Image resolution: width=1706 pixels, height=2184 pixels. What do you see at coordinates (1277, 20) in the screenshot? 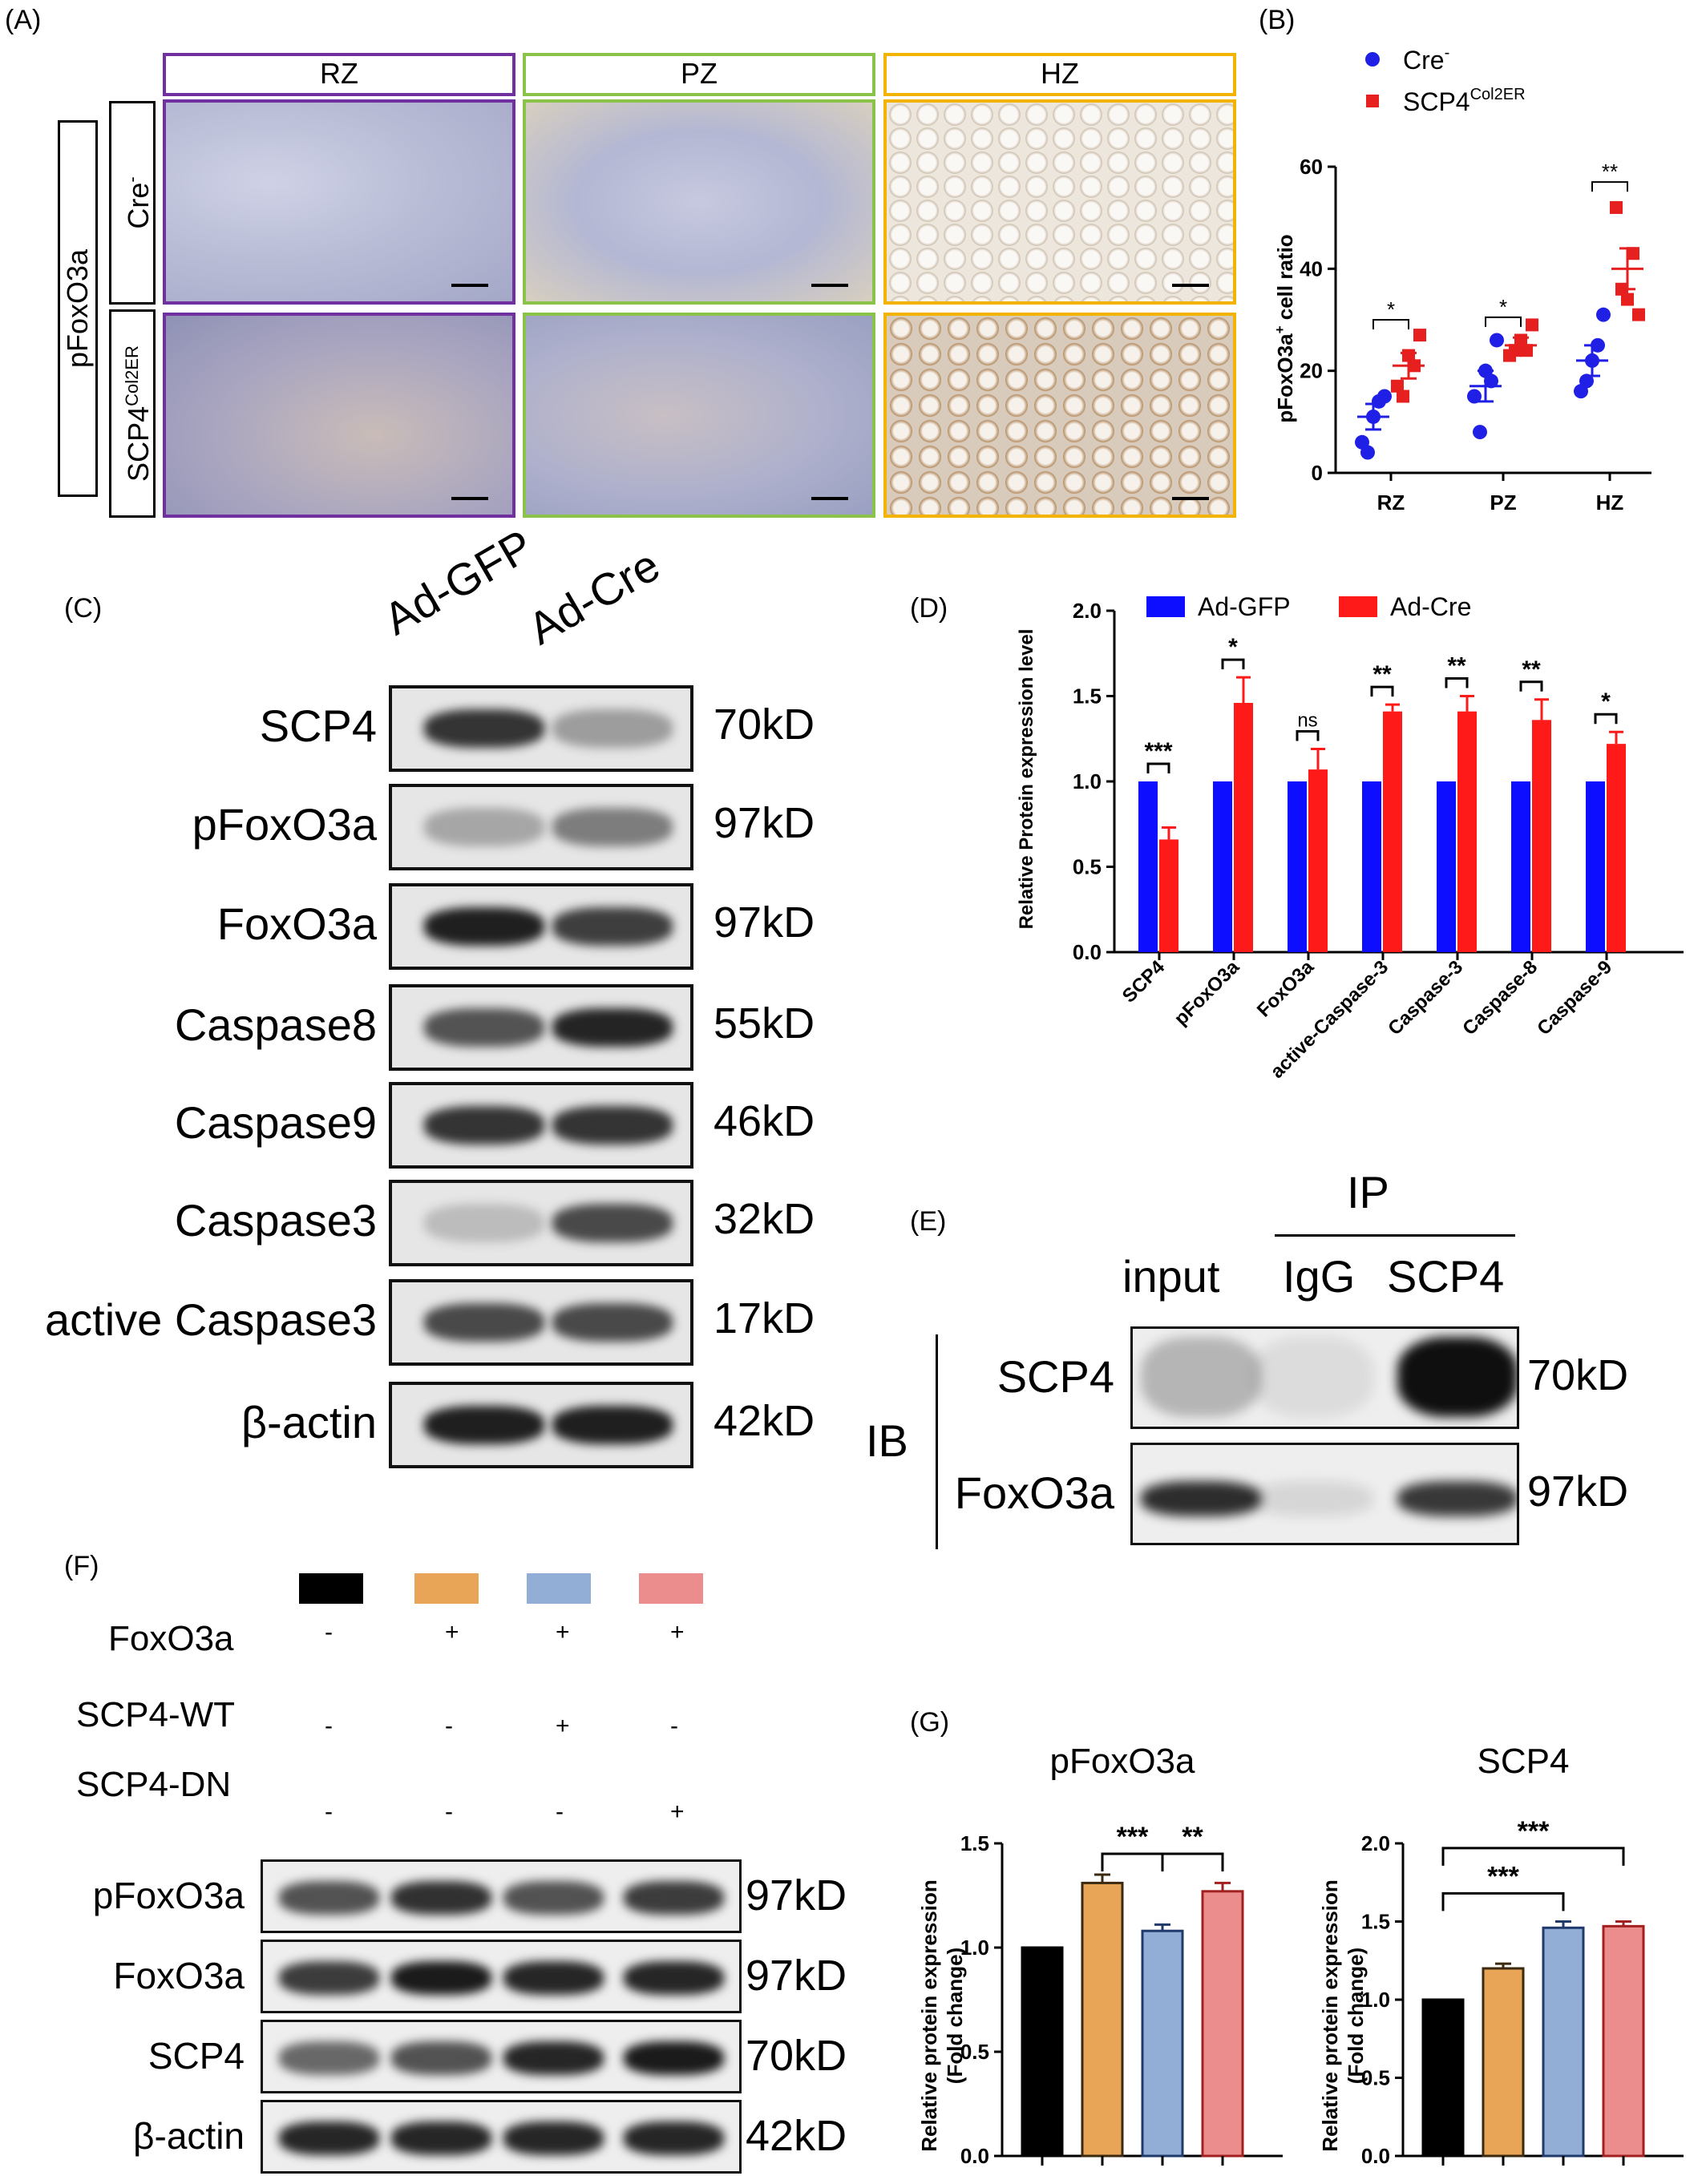
I see `panel-b-label: (B)` at bounding box center [1277, 20].